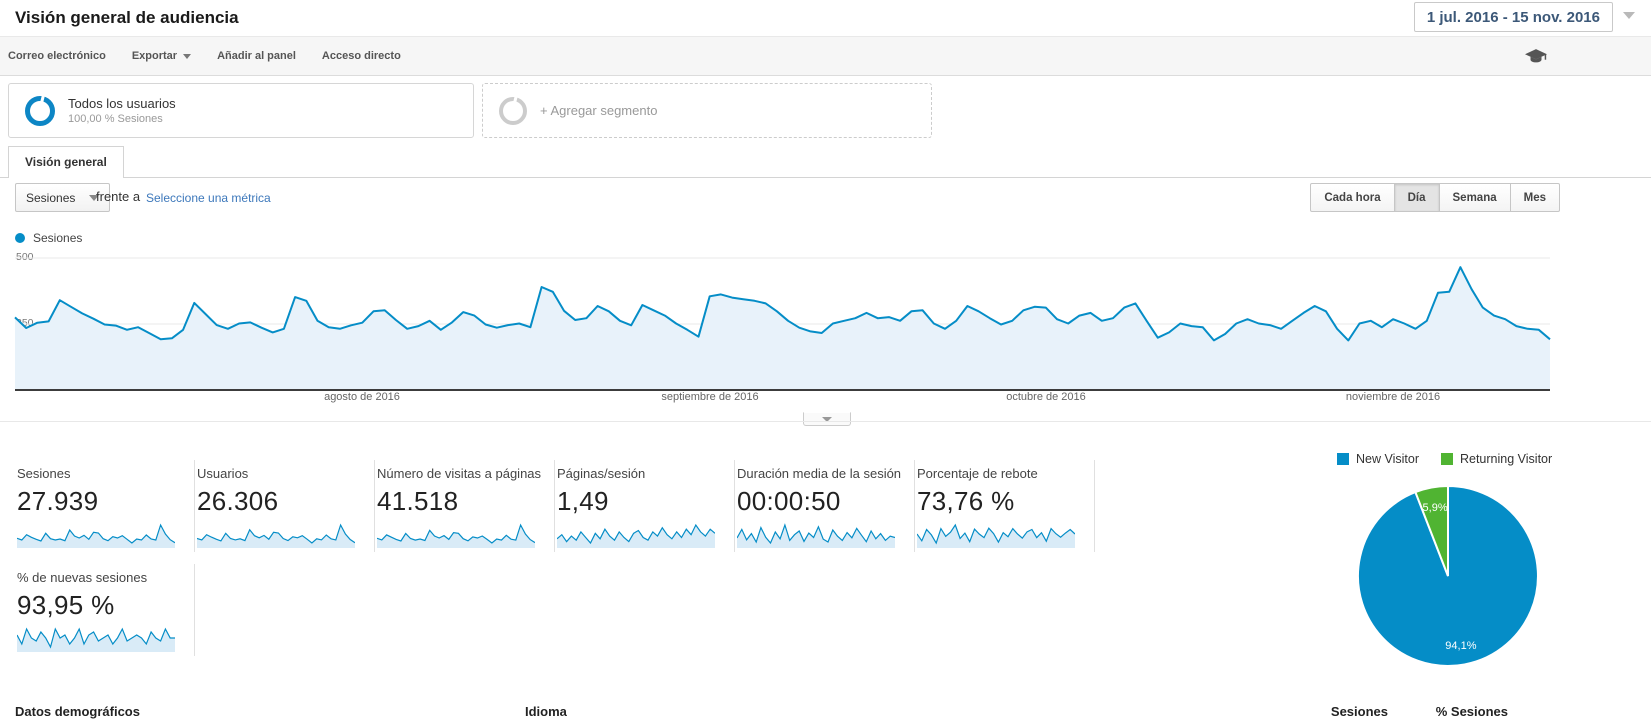  Describe the element at coordinates (1343, 459) in the screenshot. I see `new-visitor-swatch-icon` at that location.